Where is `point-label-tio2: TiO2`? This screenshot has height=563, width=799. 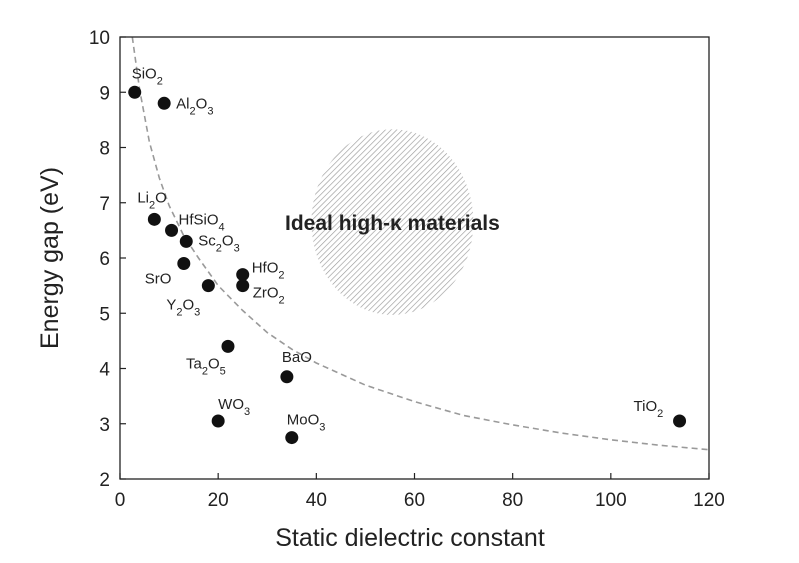
point-label-tio2: TiO2 is located at coordinates (649, 409).